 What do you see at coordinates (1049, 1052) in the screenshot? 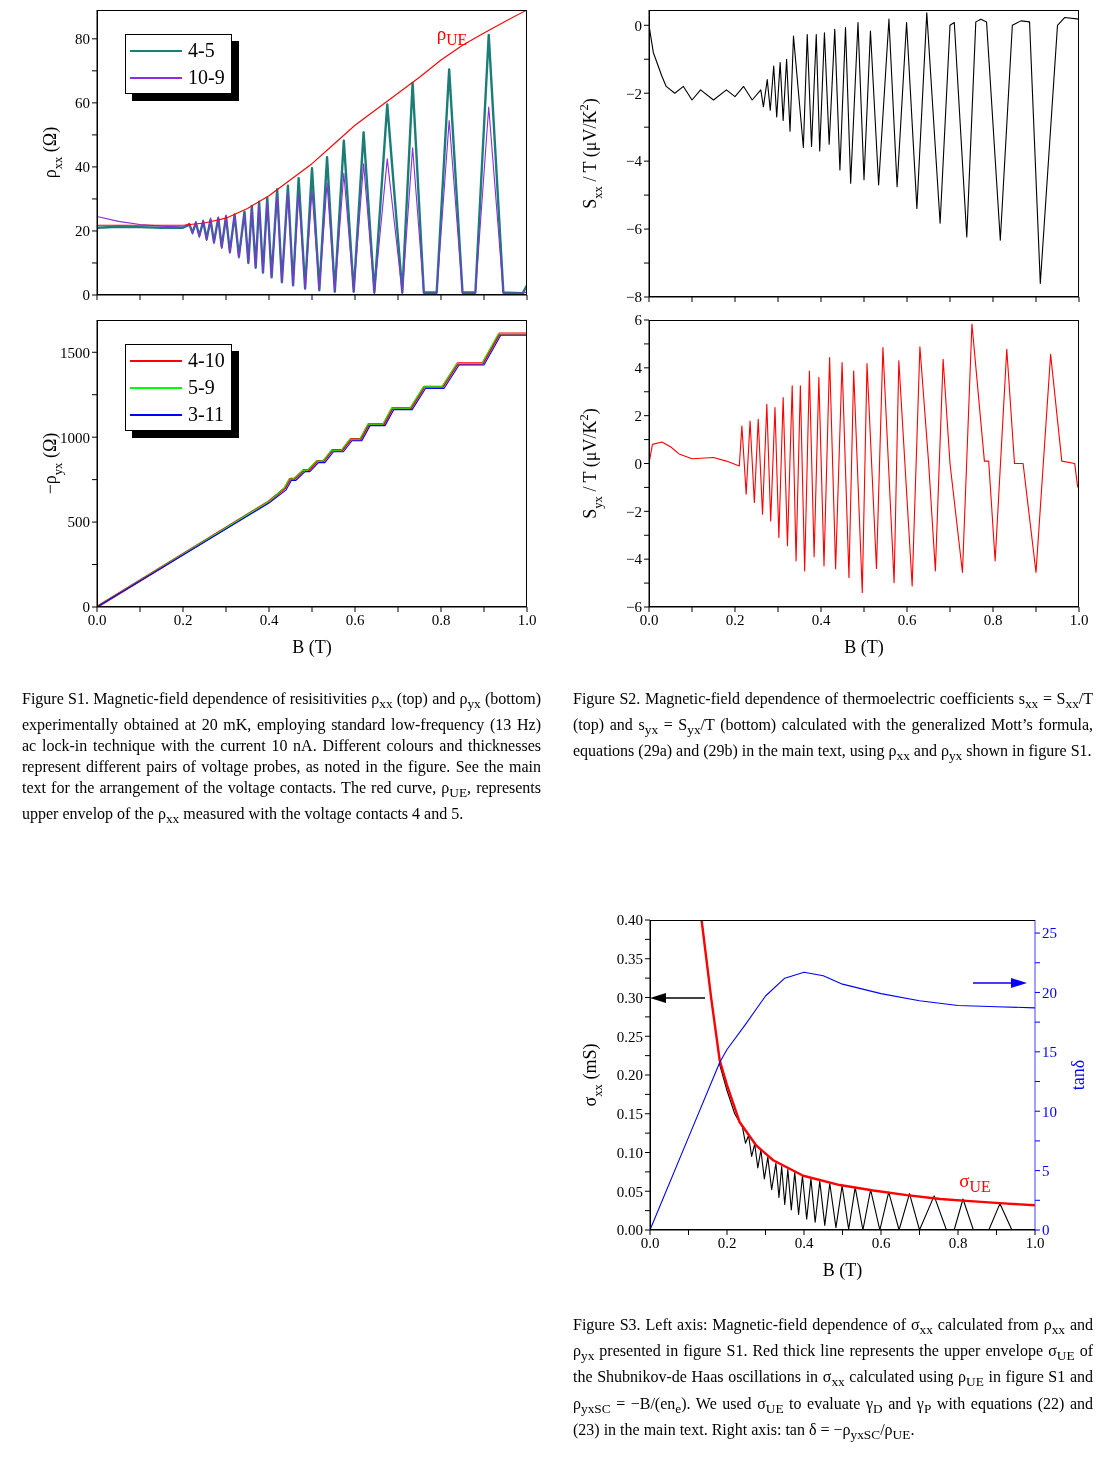
I see `y2-tick-label: 15` at bounding box center [1049, 1052].